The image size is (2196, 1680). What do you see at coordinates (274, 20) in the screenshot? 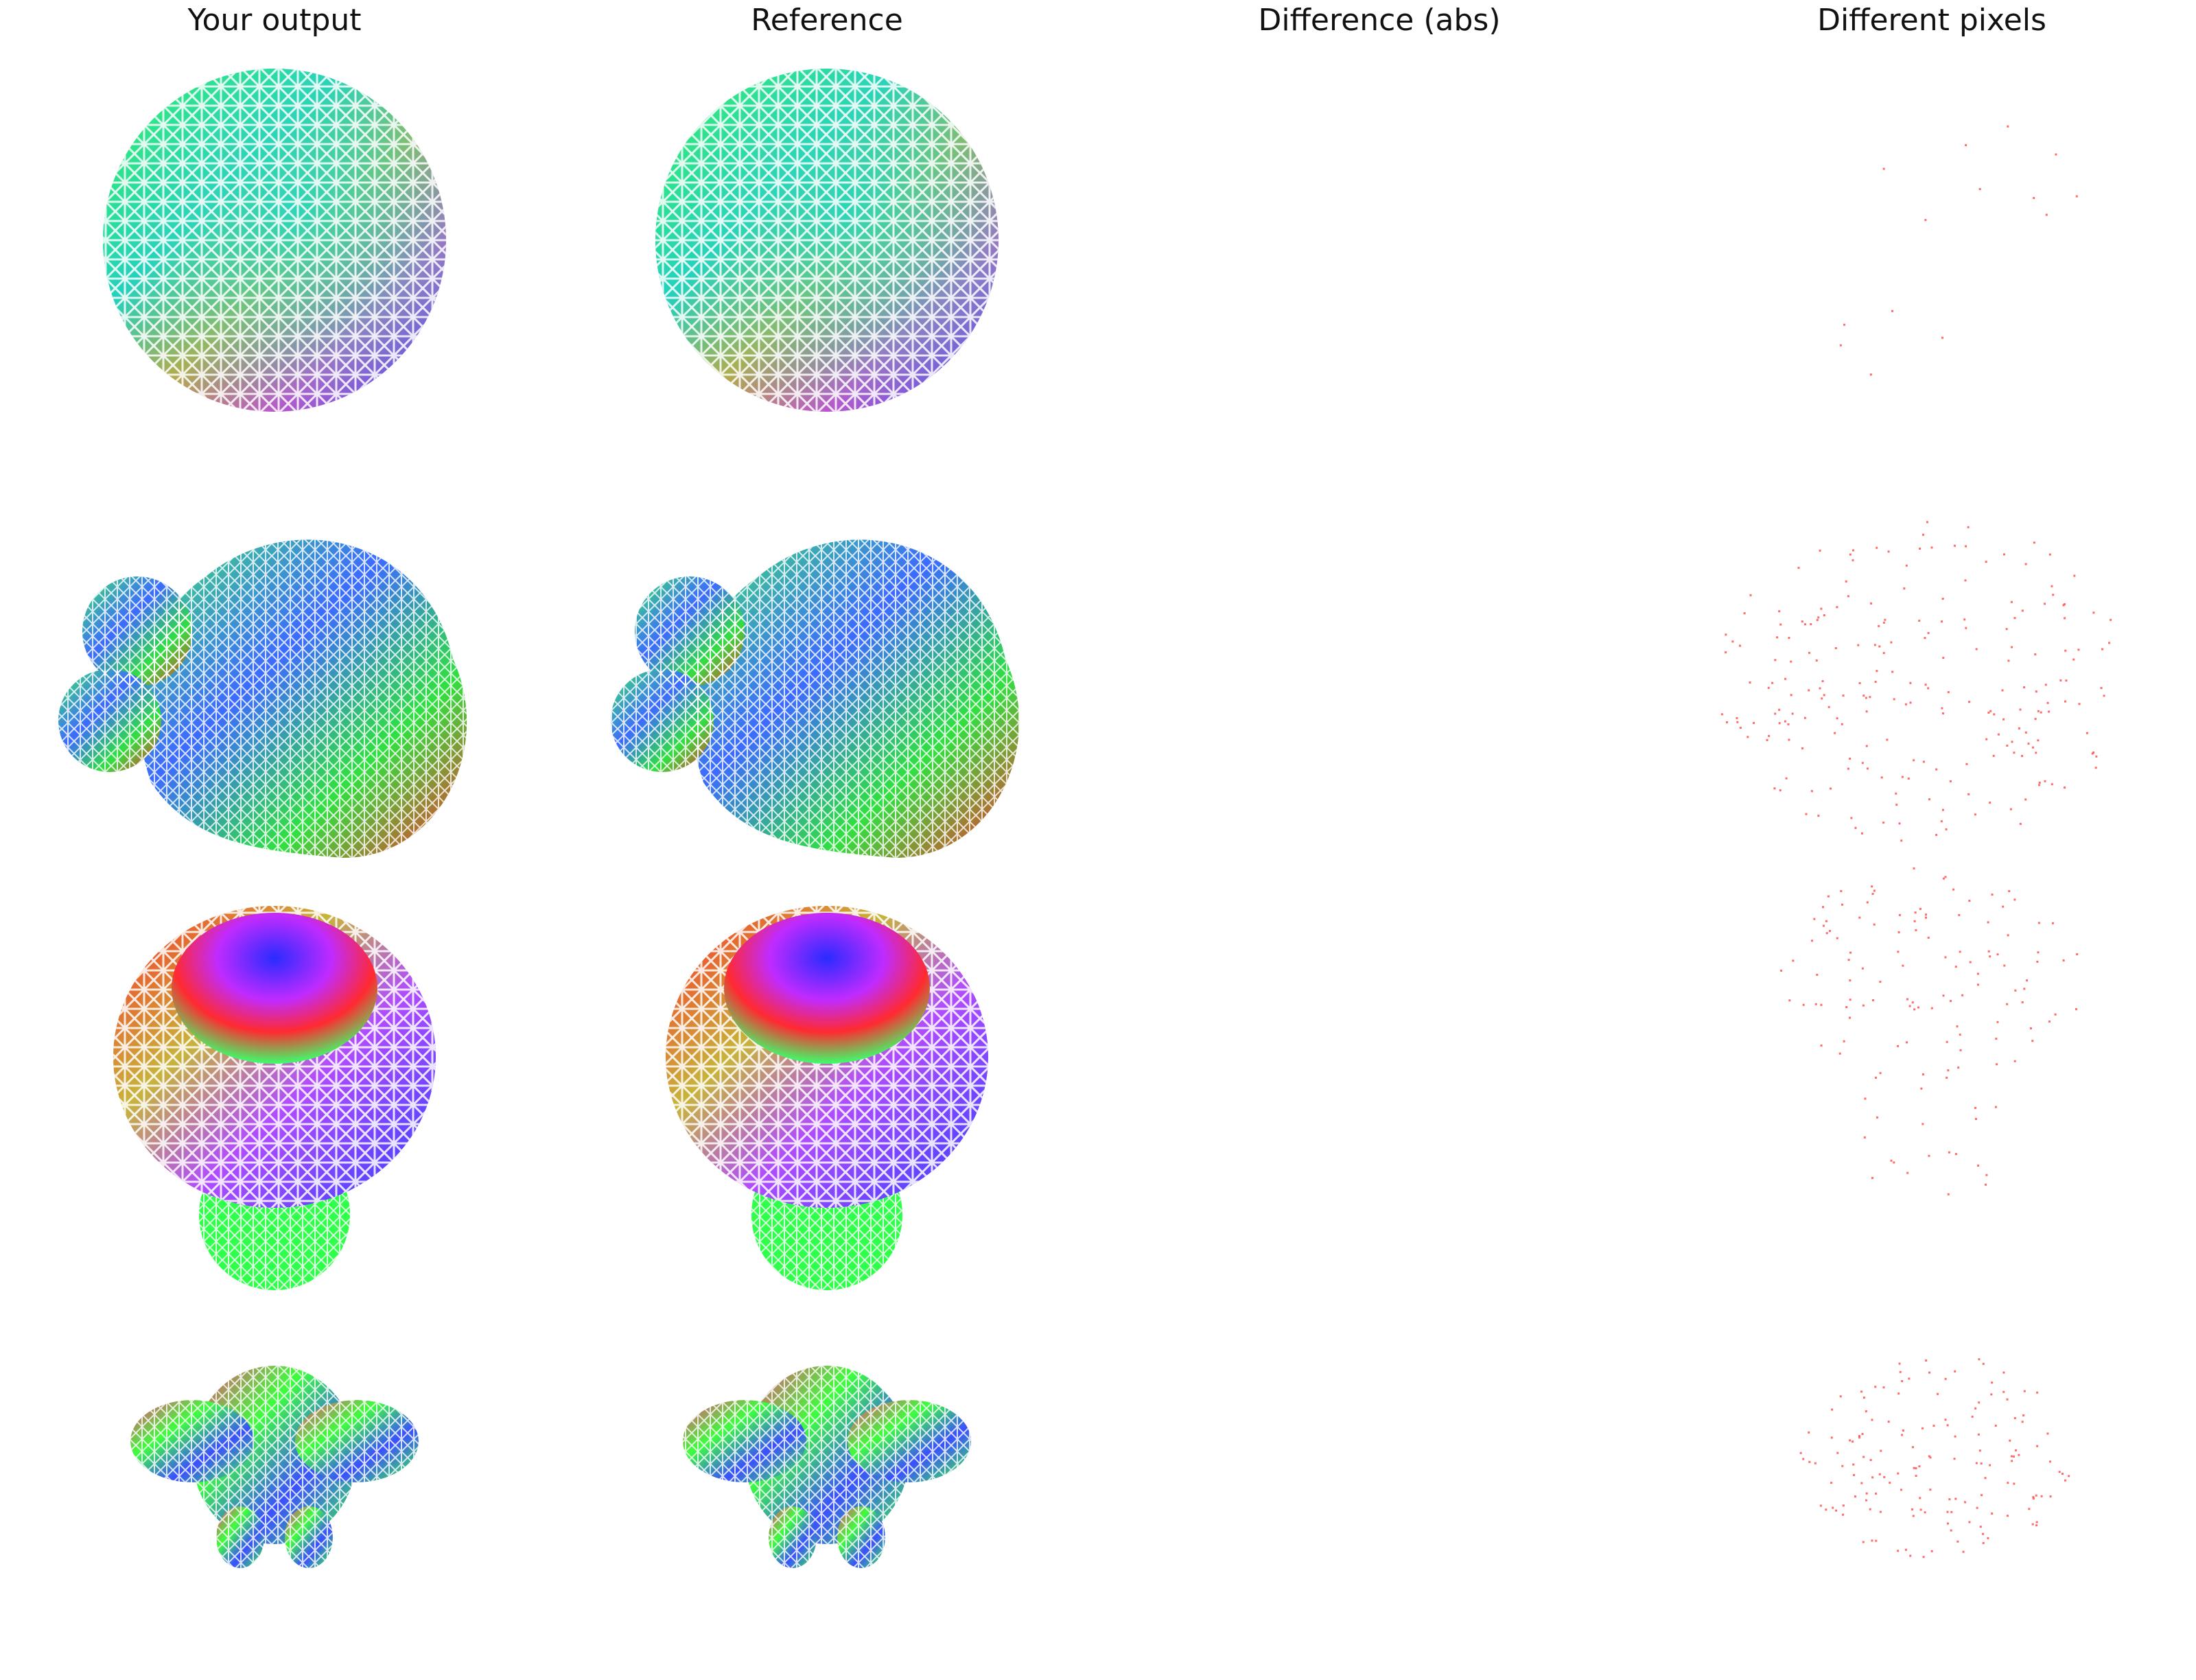
I see `column-title-your-output: Your output` at bounding box center [274, 20].